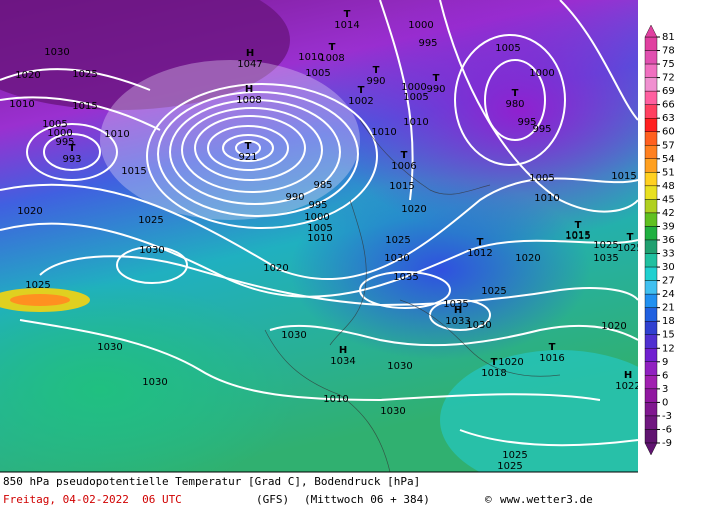 This screenshot has width=704, height=513. Describe the element at coordinates (546, 499) in the screenshot. I see `caption-credit: www.wetter3.de` at that location.